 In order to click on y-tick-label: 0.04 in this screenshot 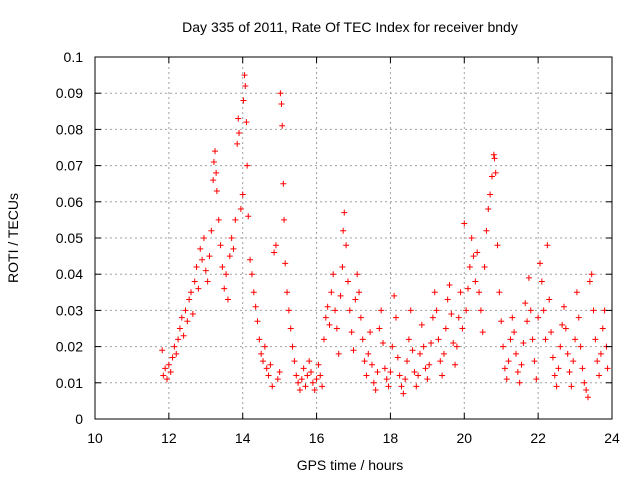, I will do `click(69, 274)`.